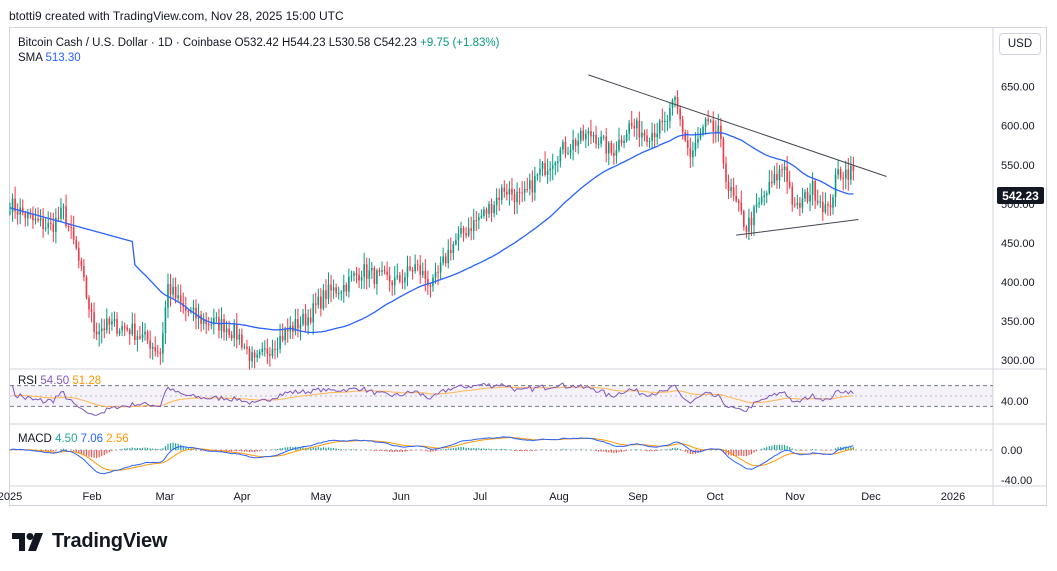 This screenshot has height=571, width=1057. I want to click on sma-label: SMA, so click(30, 58).